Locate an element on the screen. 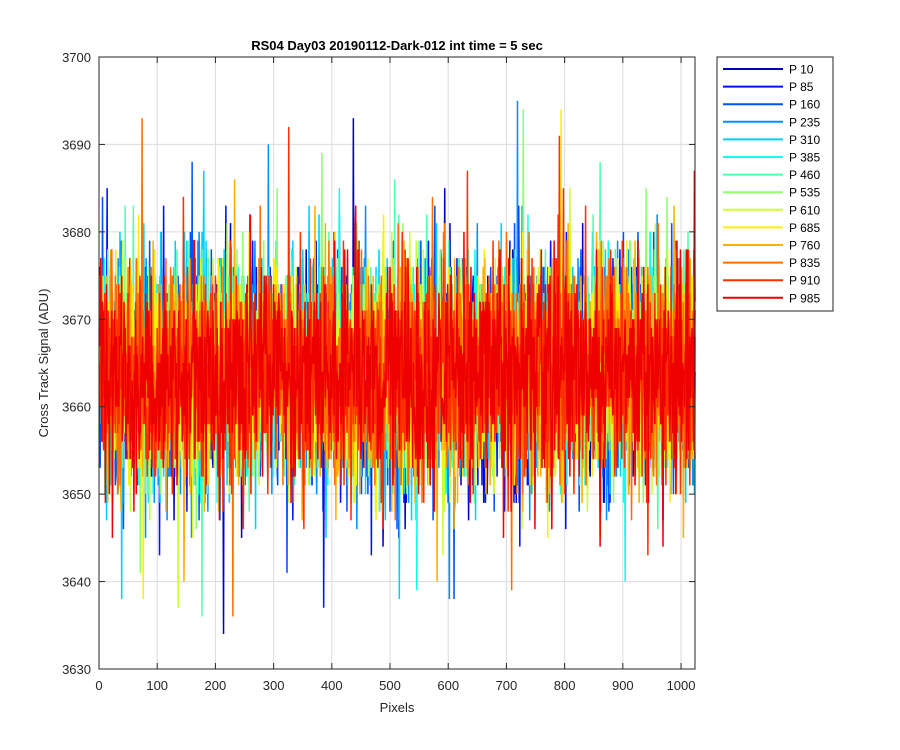 The width and height of the screenshot is (900, 750). legend-label: P 235 is located at coordinates (804, 122).